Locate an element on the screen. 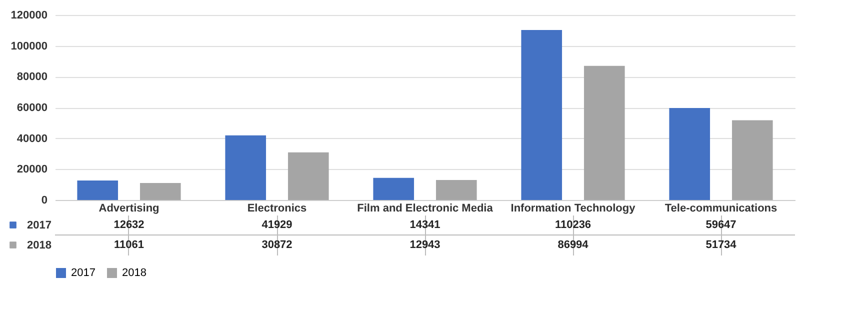  data-label: 14341 is located at coordinates (425, 225).